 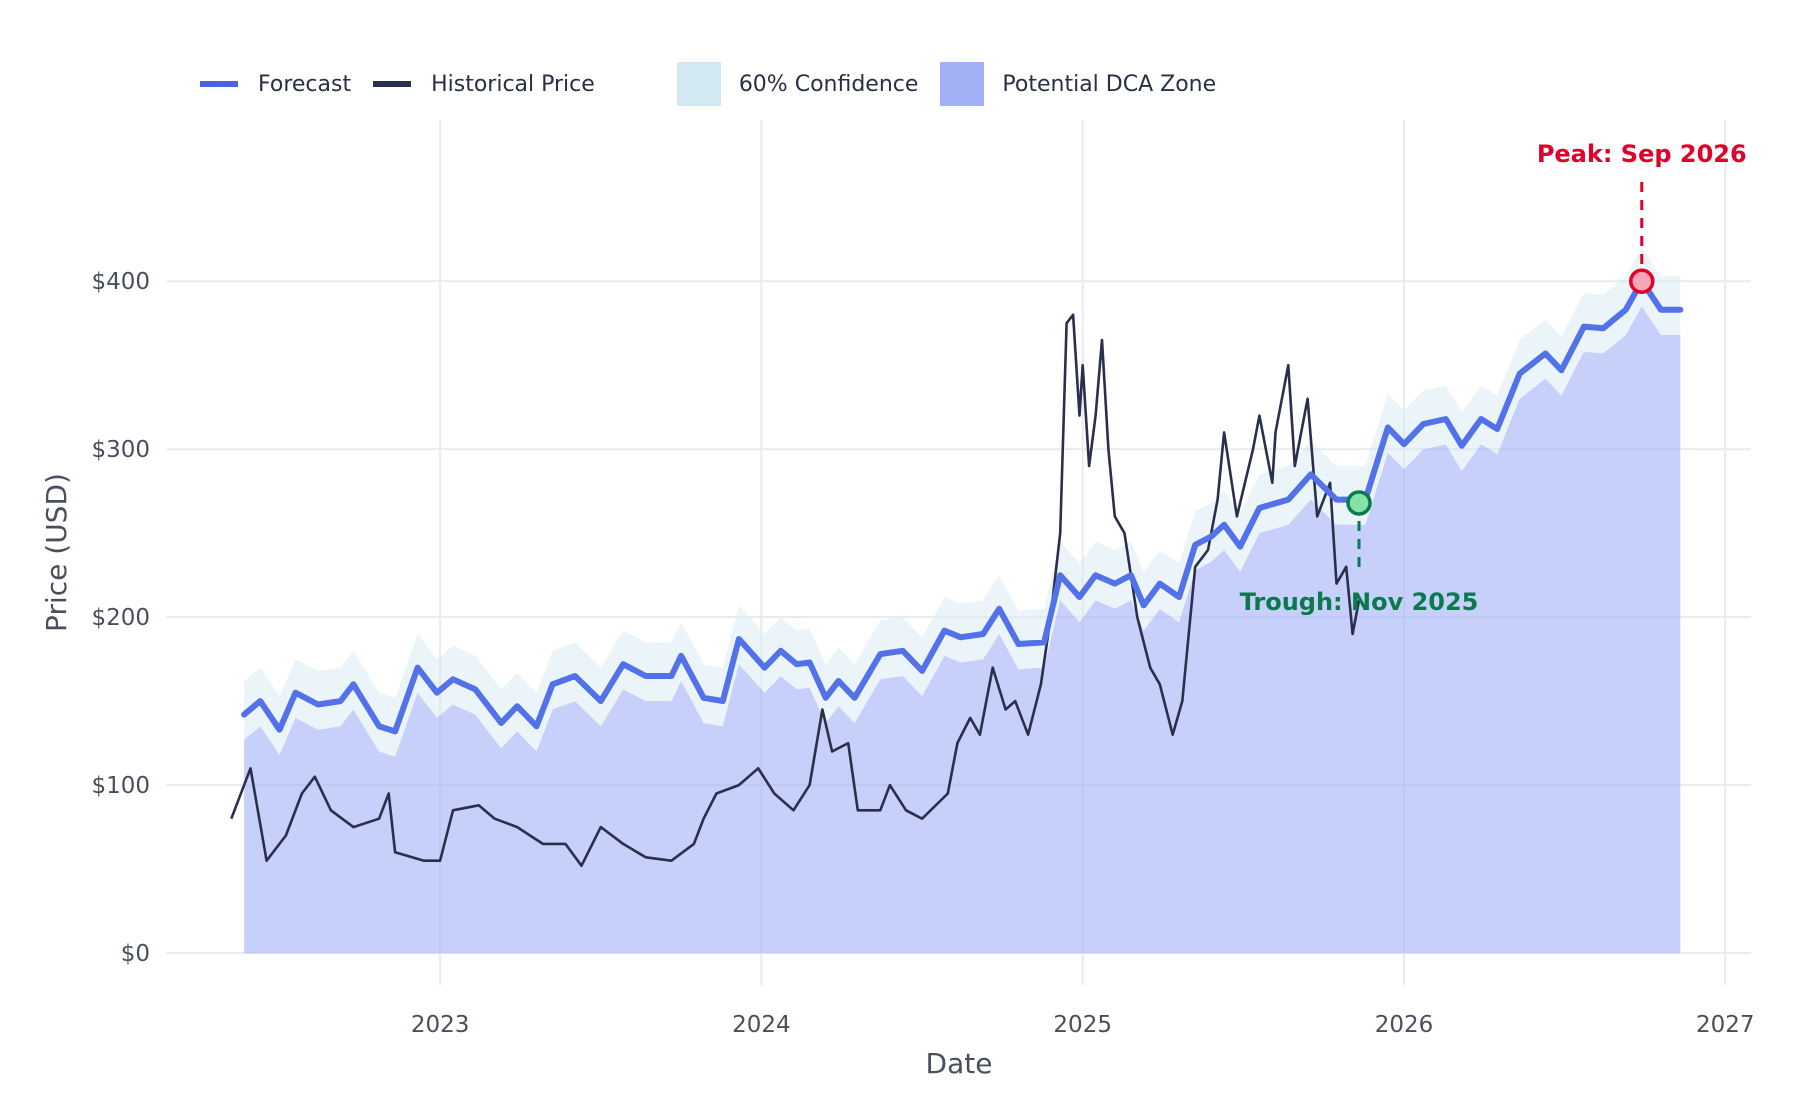 I want to click on x-tick-label: 2023, so click(x=440, y=1025).